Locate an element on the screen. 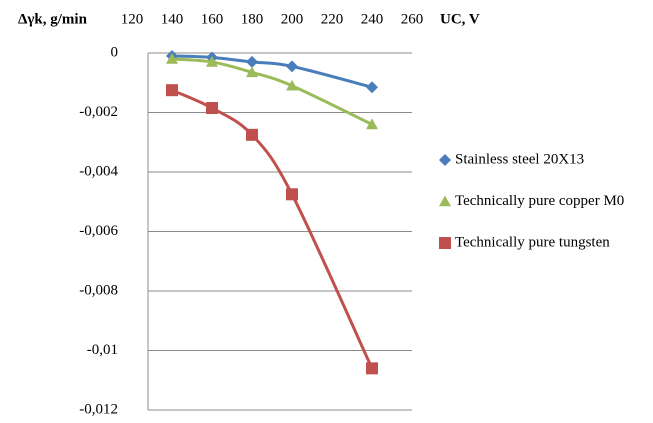 The width and height of the screenshot is (653, 423). x-tick-label: 180 is located at coordinates (252, 19).